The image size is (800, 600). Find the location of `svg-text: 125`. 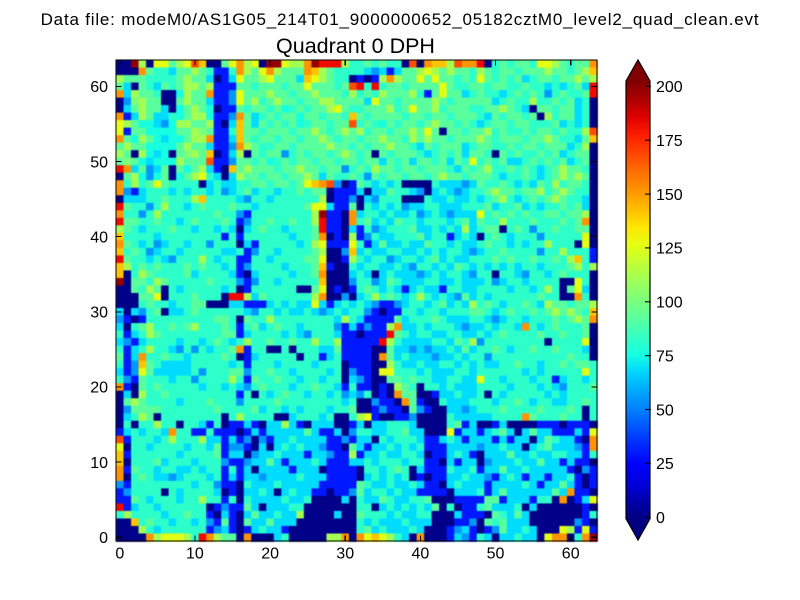

svg-text: 125 is located at coordinates (669, 249).